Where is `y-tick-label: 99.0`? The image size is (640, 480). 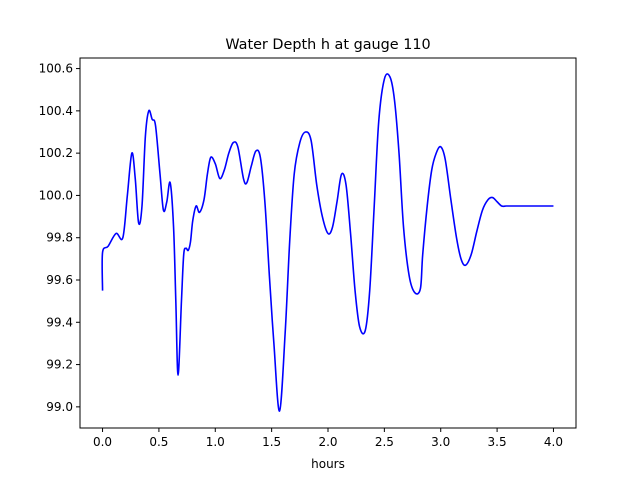 y-tick-label: 99.0 is located at coordinates (59, 407).